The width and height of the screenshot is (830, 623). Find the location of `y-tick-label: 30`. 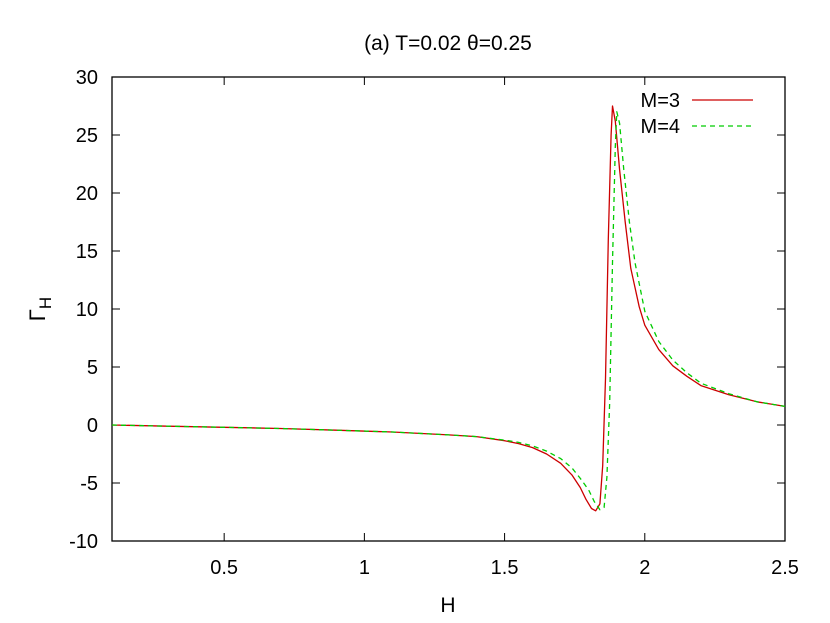

y-tick-label: 30 is located at coordinates (87, 78).